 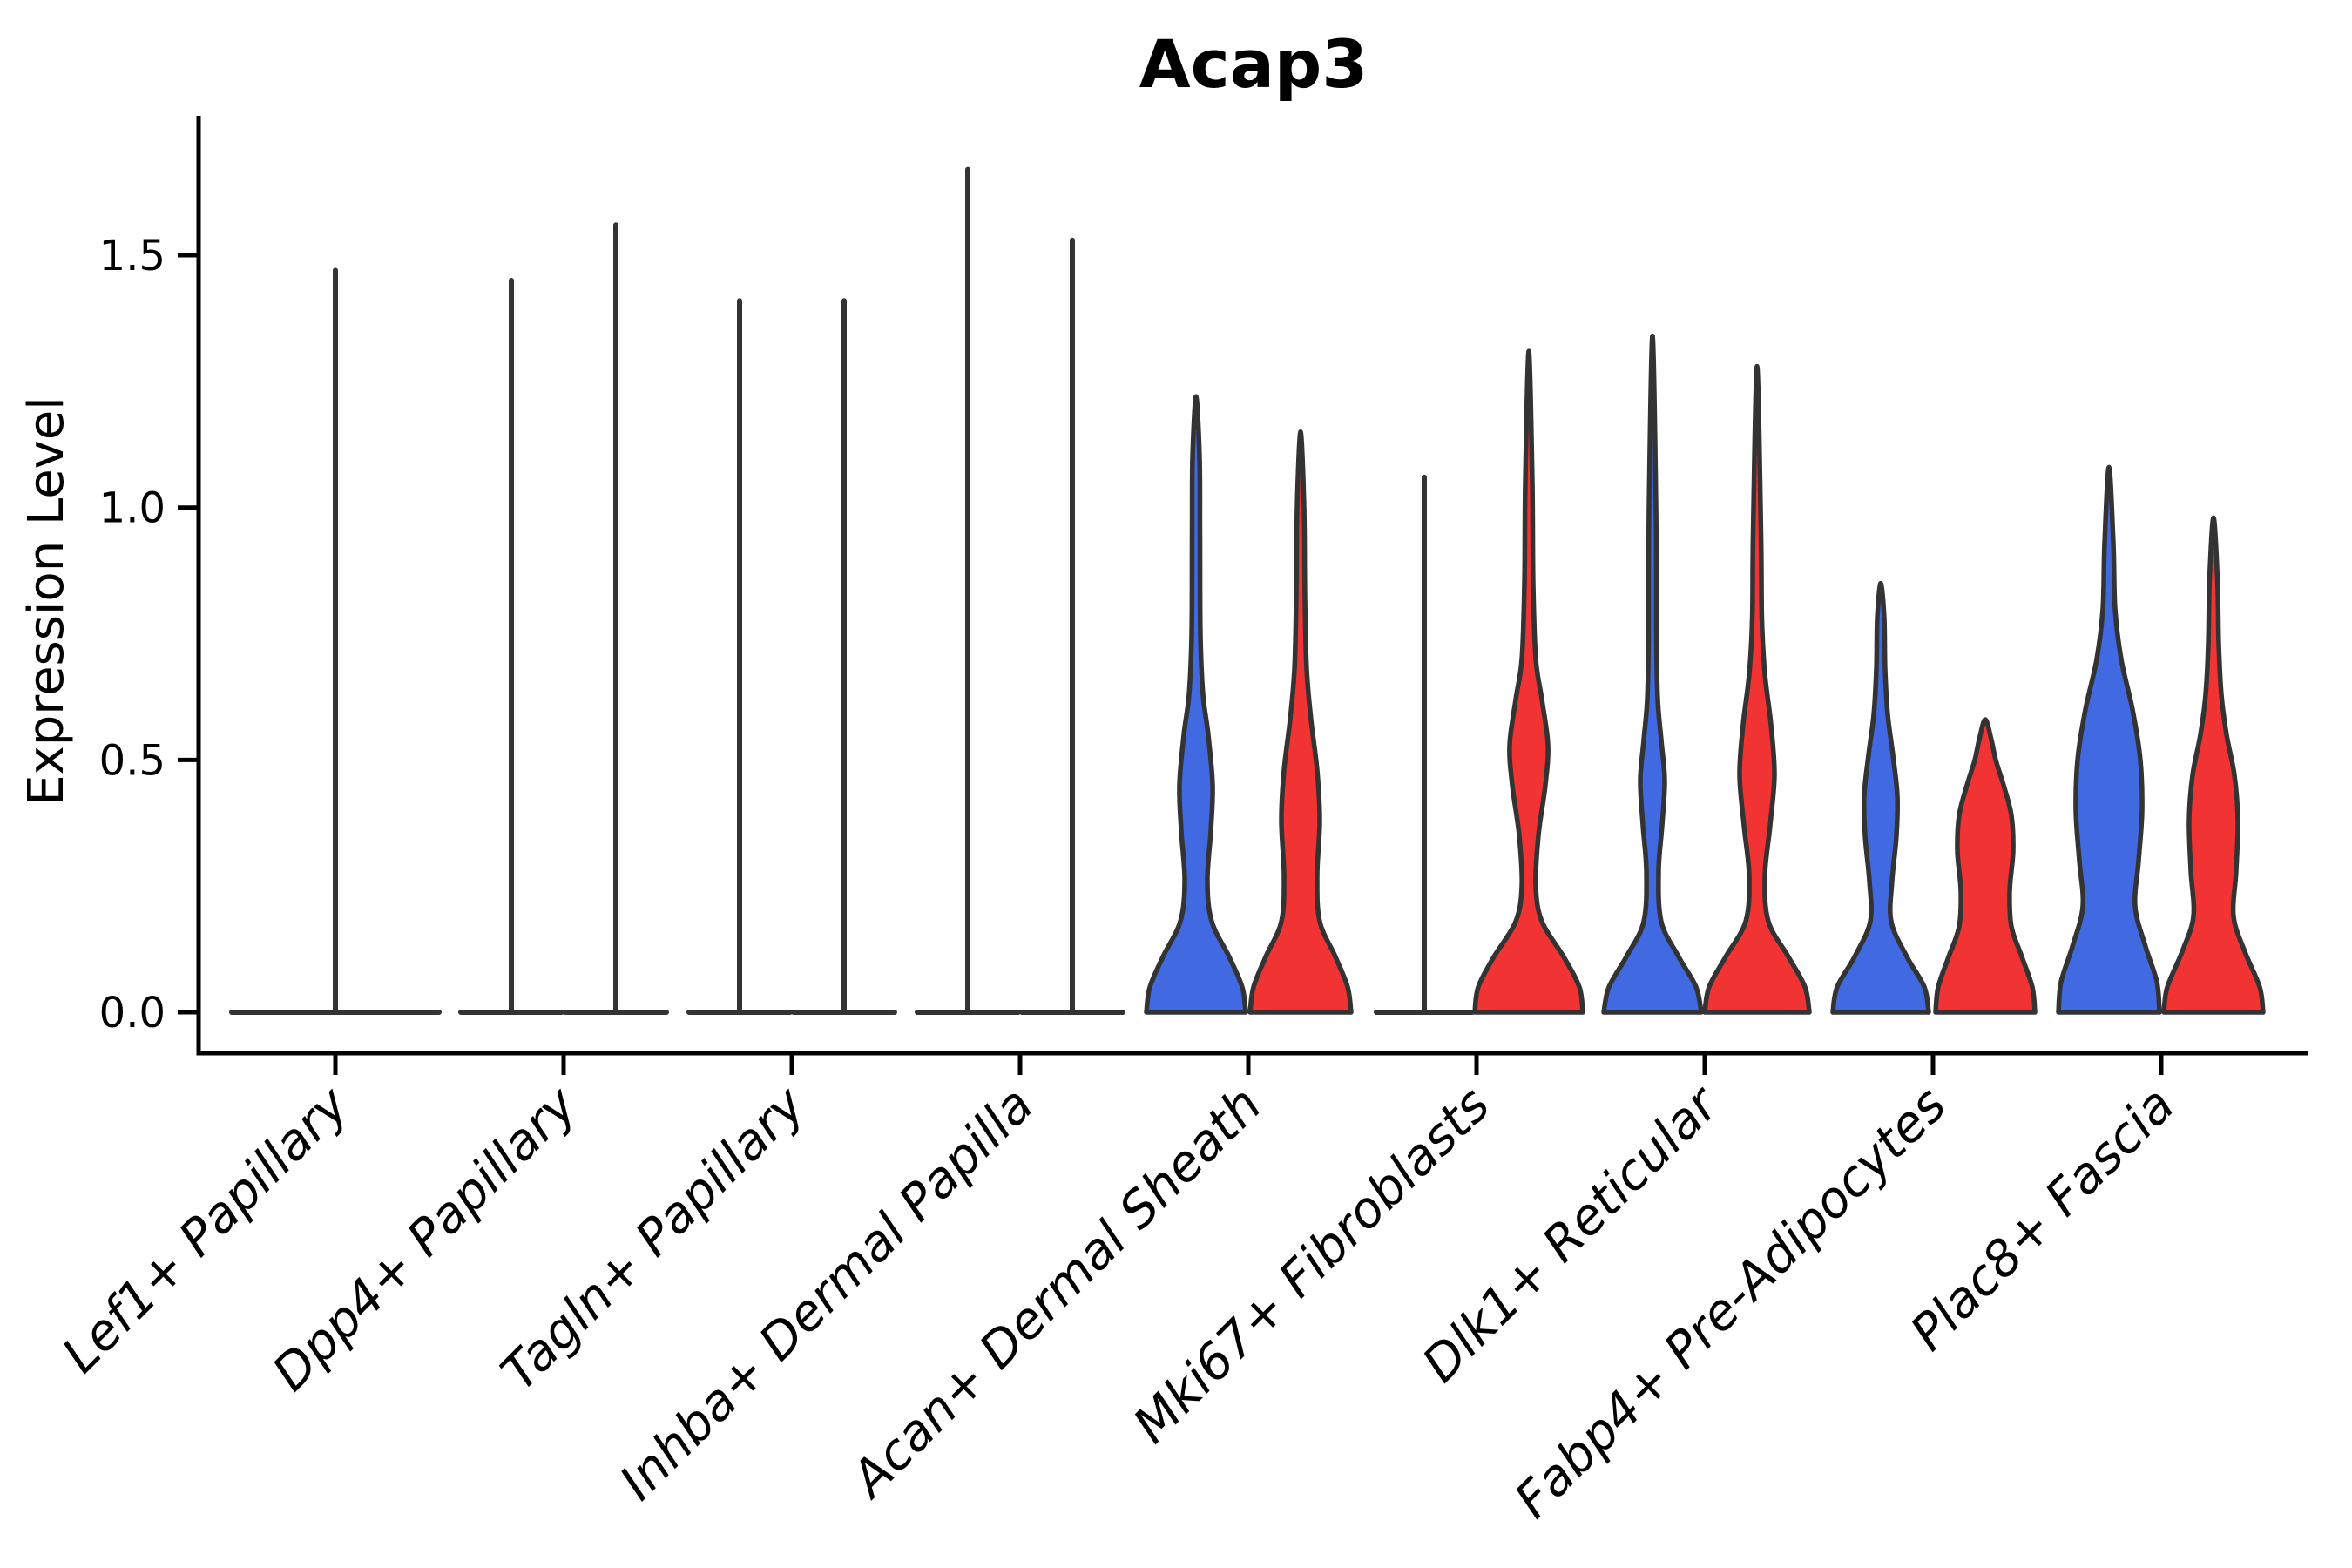 What do you see at coordinates (511, 646) in the screenshot?
I see `violin-dpp4-papillary-white-left` at bounding box center [511, 646].